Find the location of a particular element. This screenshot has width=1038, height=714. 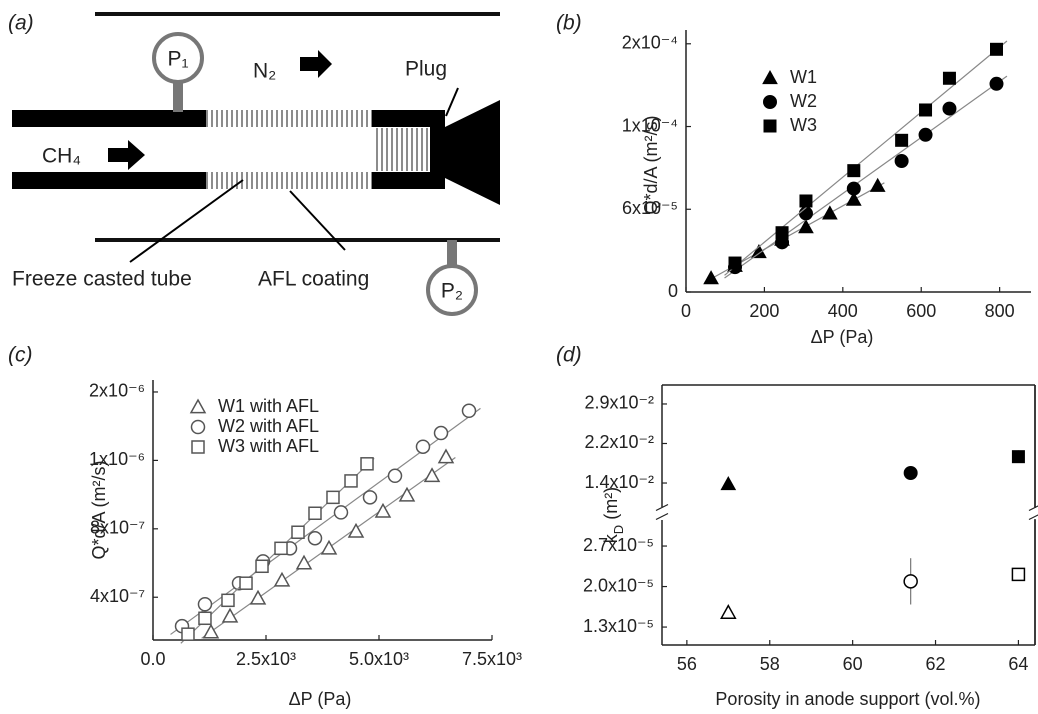

y-axis-label-part: k is located at coordinates (611, 538).